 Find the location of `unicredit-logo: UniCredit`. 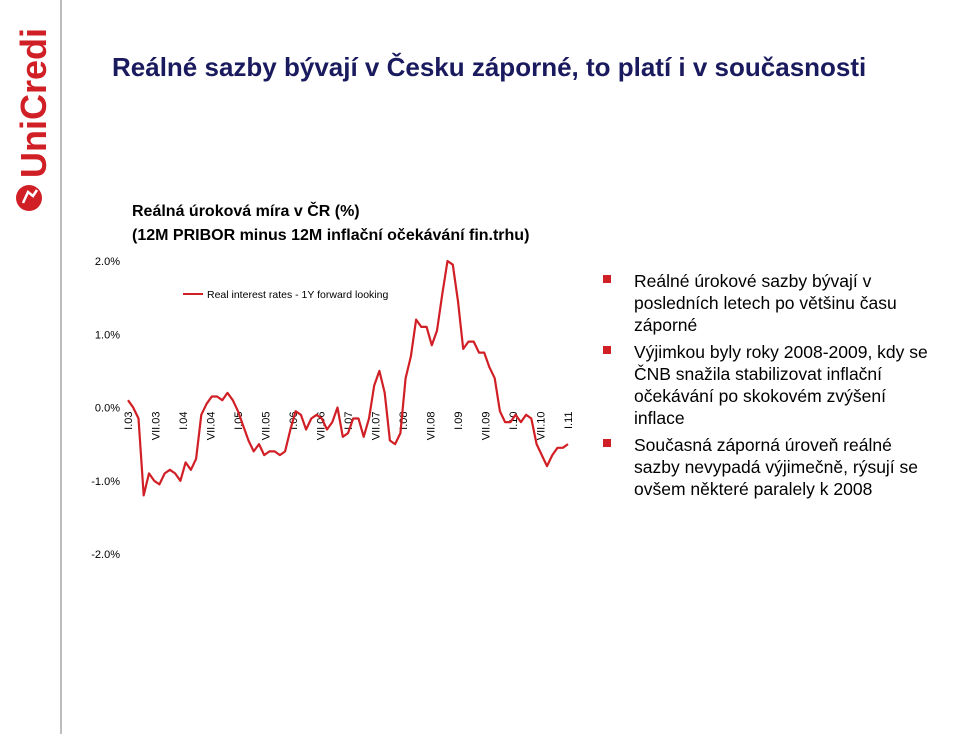

unicredit-logo: UniCredit is located at coordinates (33, 119).